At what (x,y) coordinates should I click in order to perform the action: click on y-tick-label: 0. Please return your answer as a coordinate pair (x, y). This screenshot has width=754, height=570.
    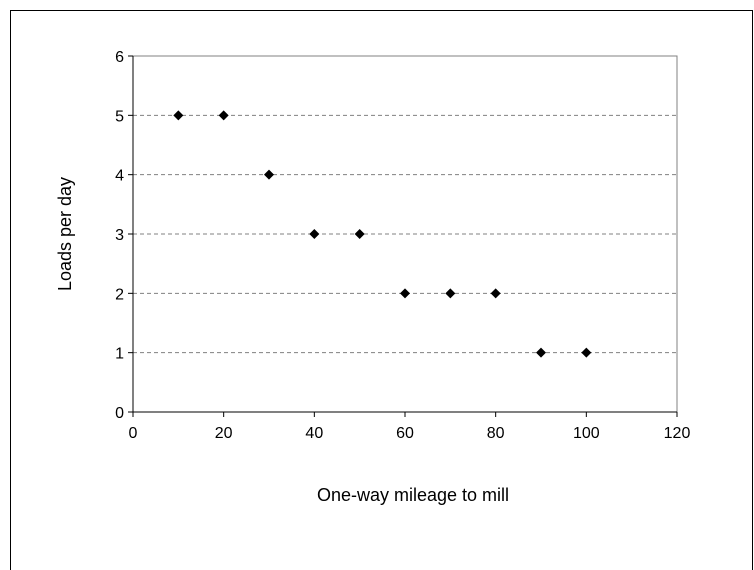
    Looking at the image, I should click on (119, 413).